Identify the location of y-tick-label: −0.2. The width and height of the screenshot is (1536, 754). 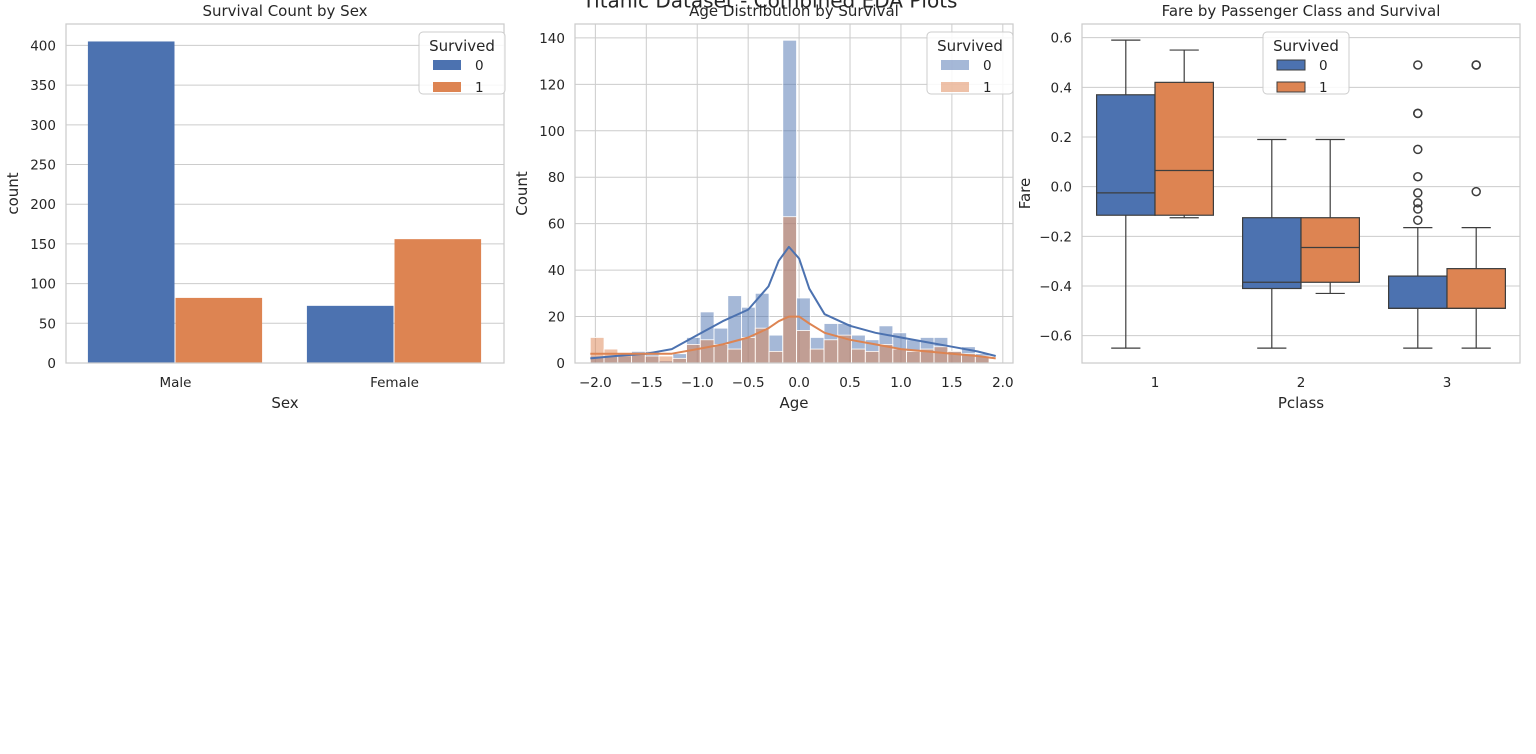
(1055, 237).